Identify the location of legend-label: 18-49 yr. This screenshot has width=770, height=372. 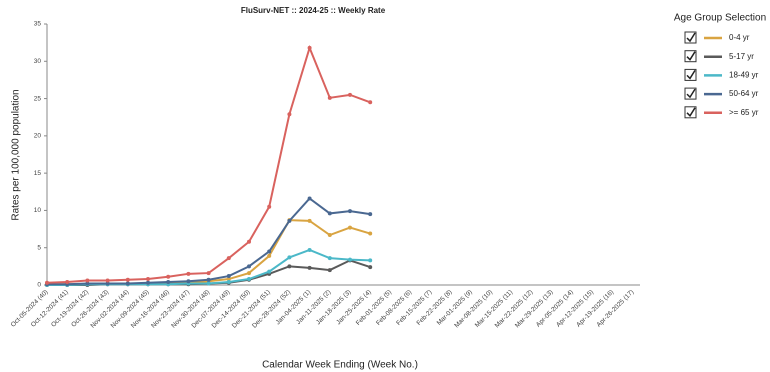
(744, 75).